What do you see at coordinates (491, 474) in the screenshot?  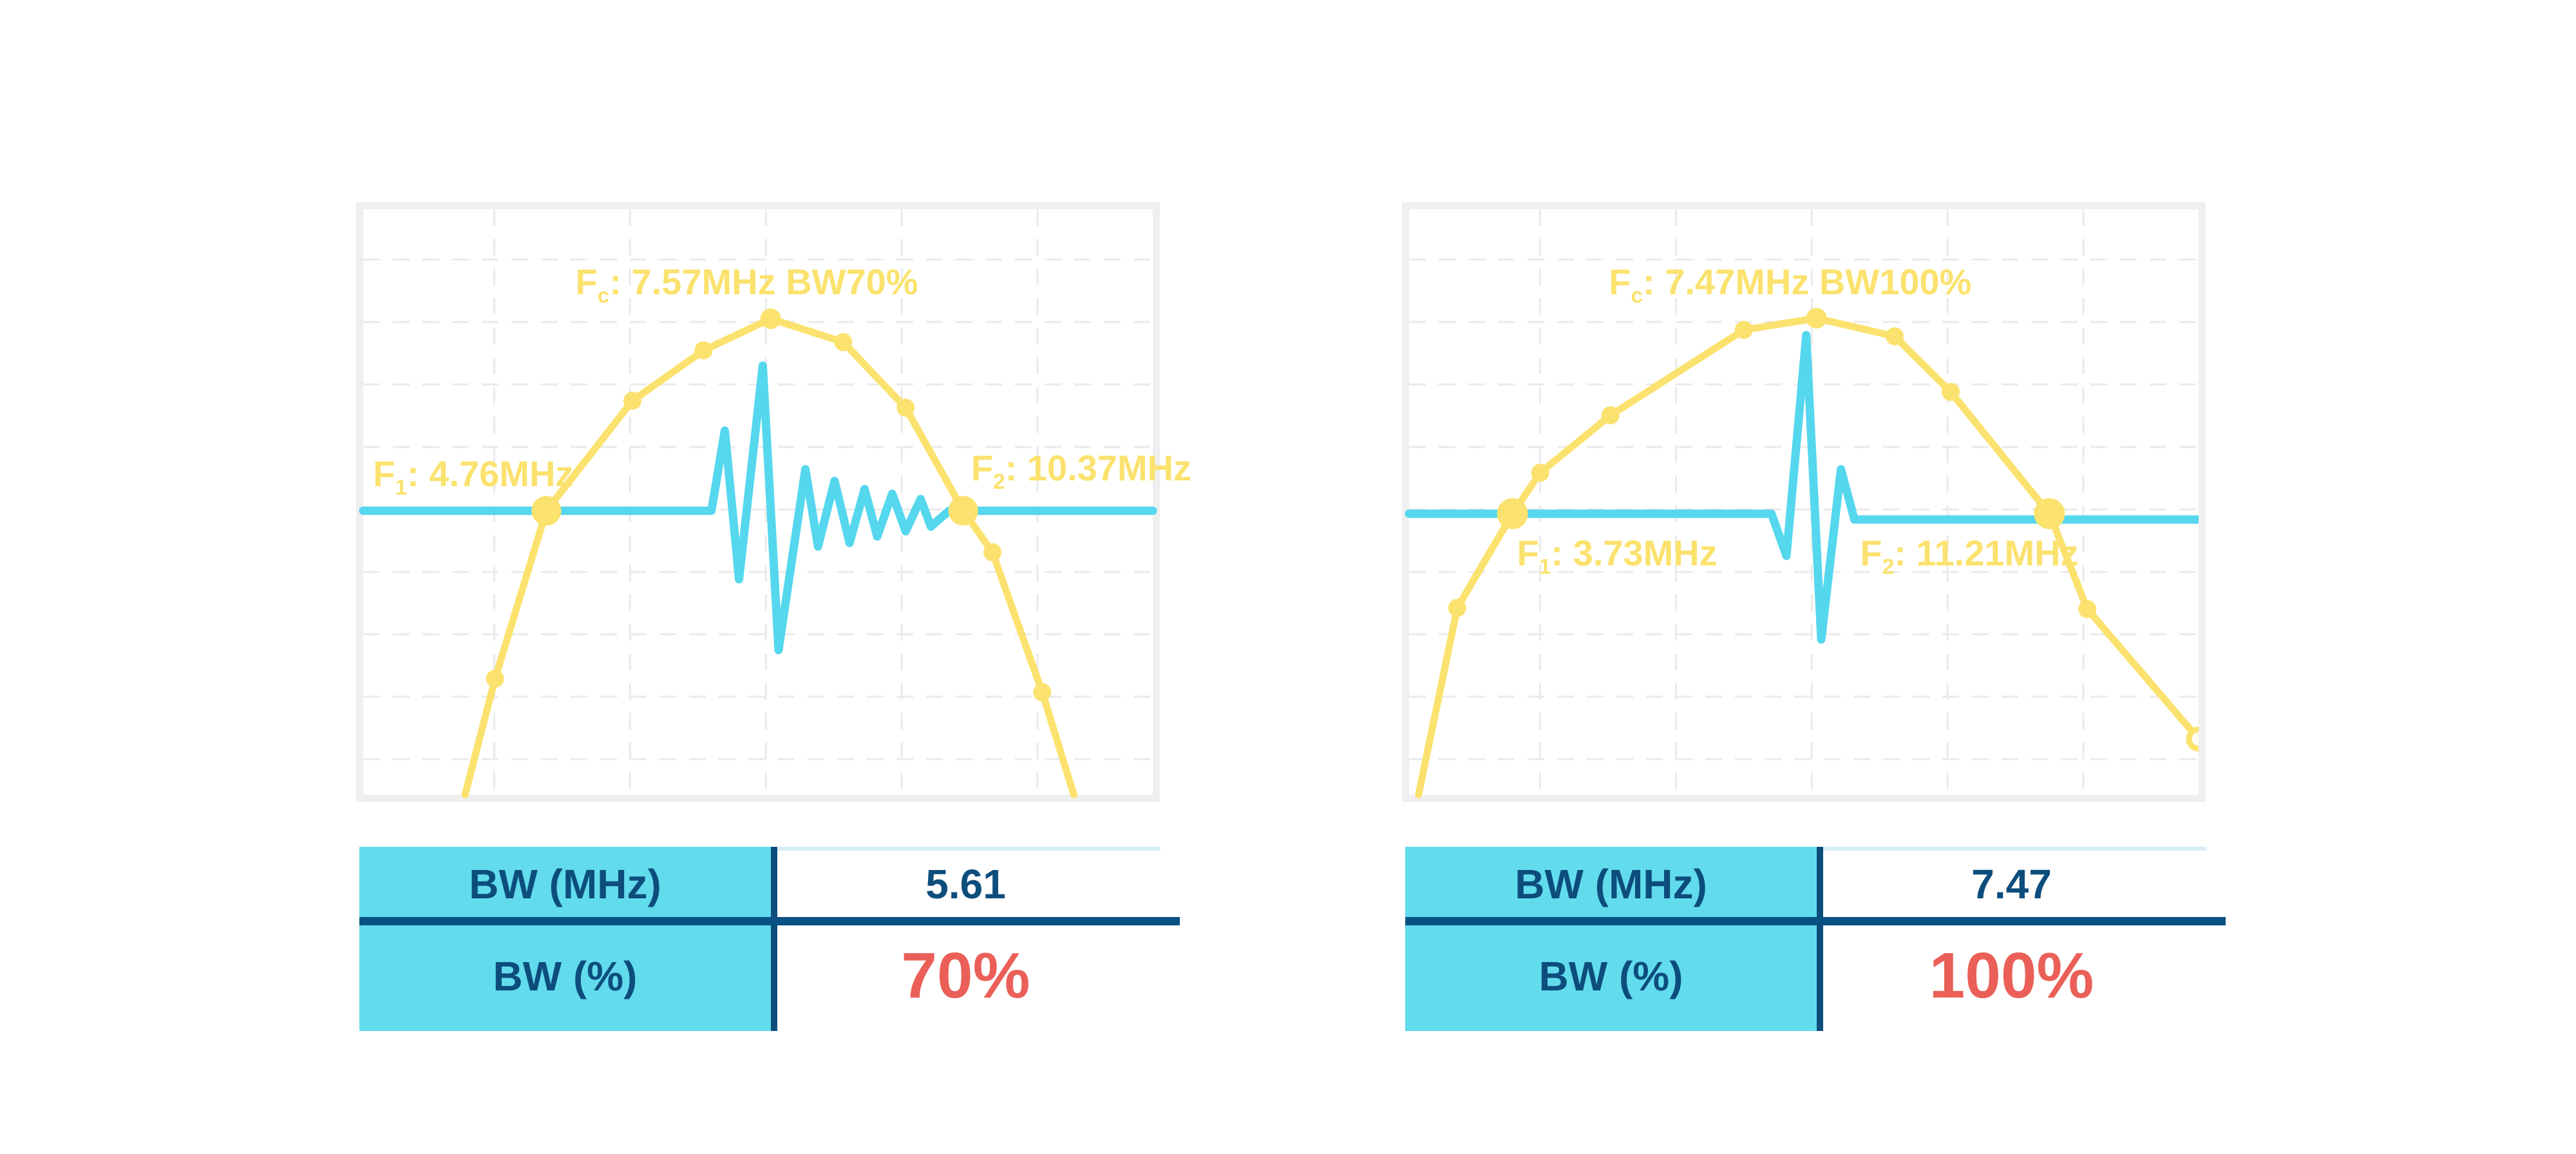 I see `freq-value-text: : 4.76MHz` at bounding box center [491, 474].